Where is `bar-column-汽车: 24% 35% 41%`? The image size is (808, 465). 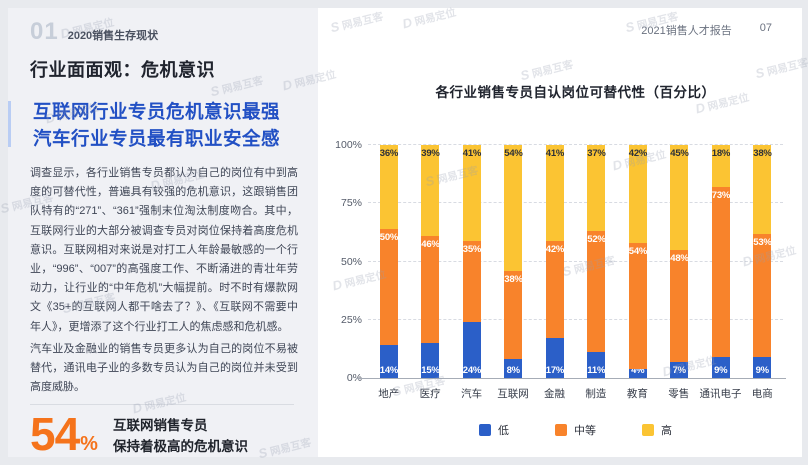 bar-column-汽车: 24% 35% 41% is located at coordinates (472, 261).